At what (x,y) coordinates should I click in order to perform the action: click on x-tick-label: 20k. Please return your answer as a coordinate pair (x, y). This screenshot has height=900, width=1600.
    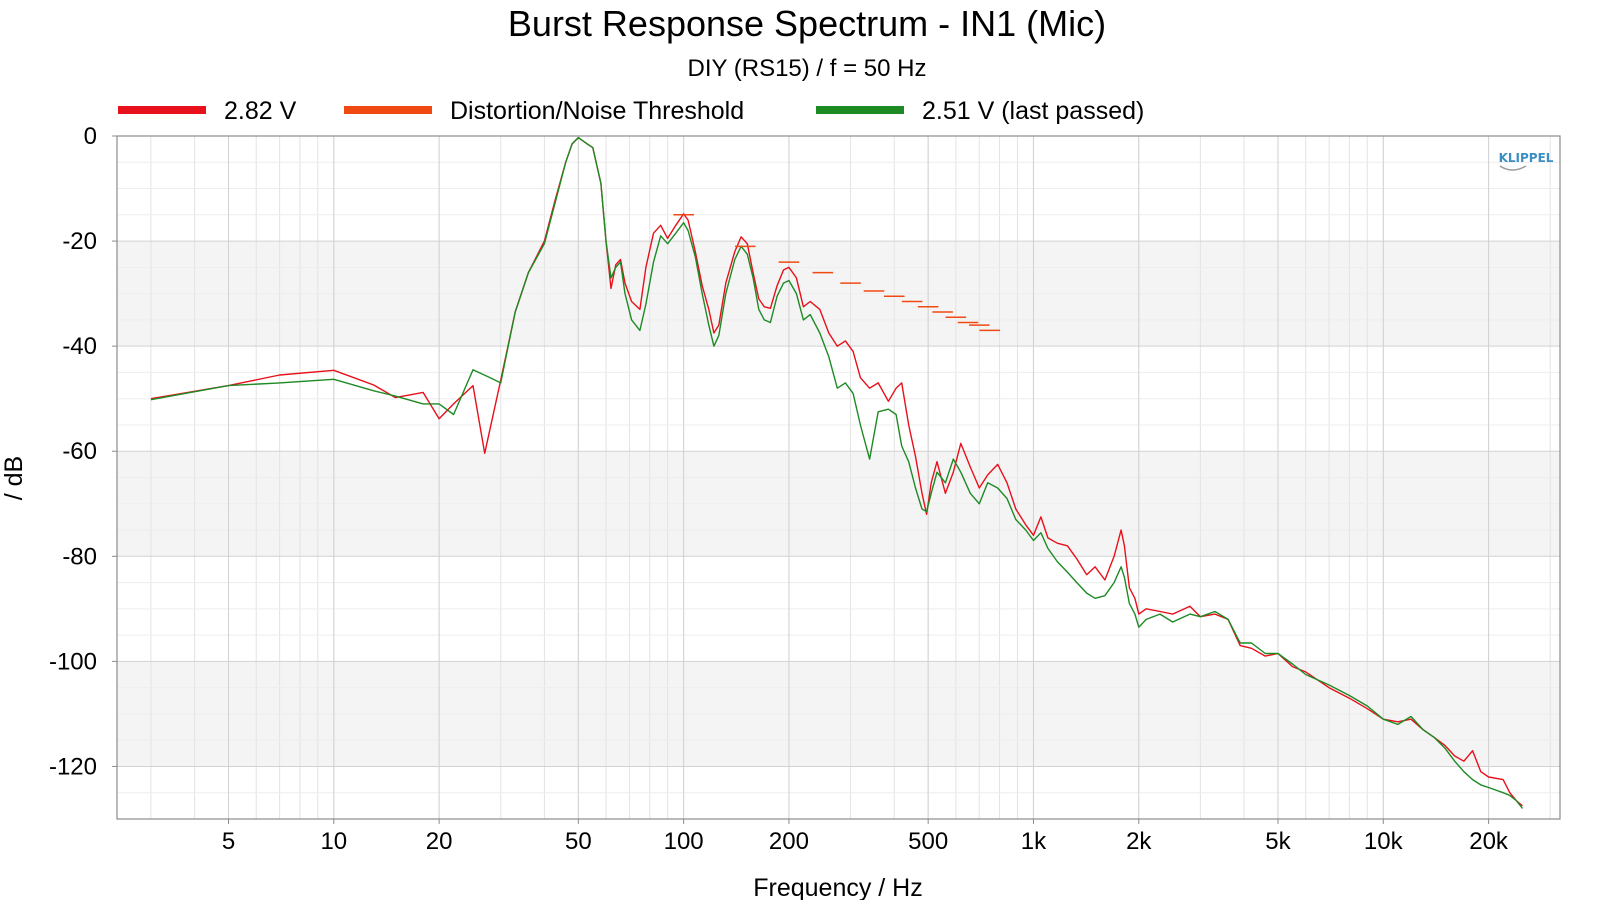
    Looking at the image, I should click on (1489, 841).